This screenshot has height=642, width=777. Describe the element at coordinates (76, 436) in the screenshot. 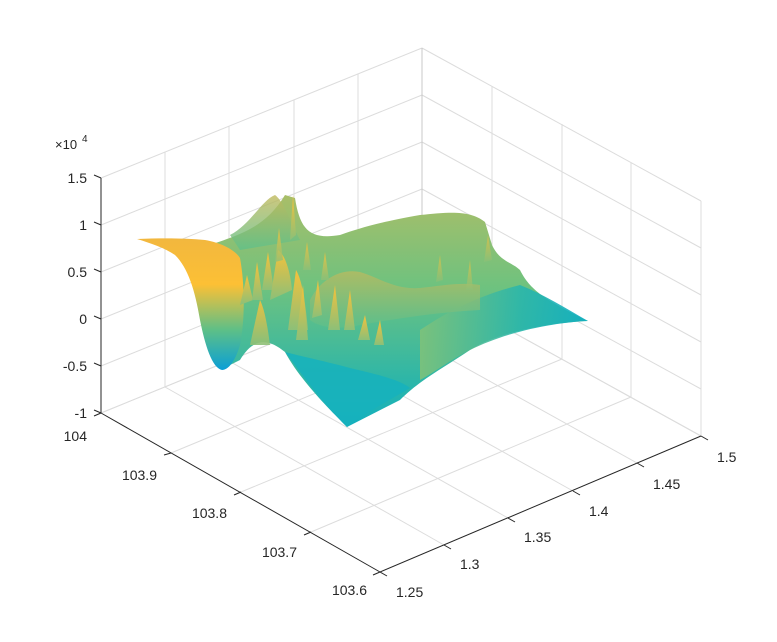

I see `lon-tick-label: 104` at that location.